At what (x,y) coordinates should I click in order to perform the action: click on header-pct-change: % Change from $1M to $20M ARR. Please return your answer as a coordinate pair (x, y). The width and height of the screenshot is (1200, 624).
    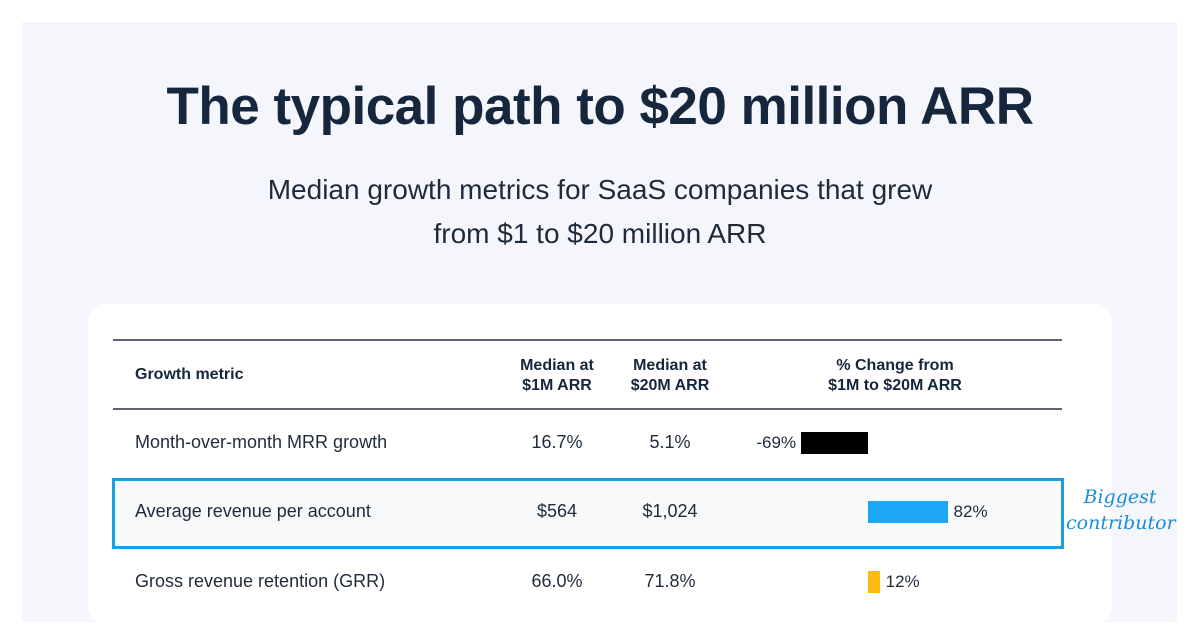
    Looking at the image, I should click on (895, 375).